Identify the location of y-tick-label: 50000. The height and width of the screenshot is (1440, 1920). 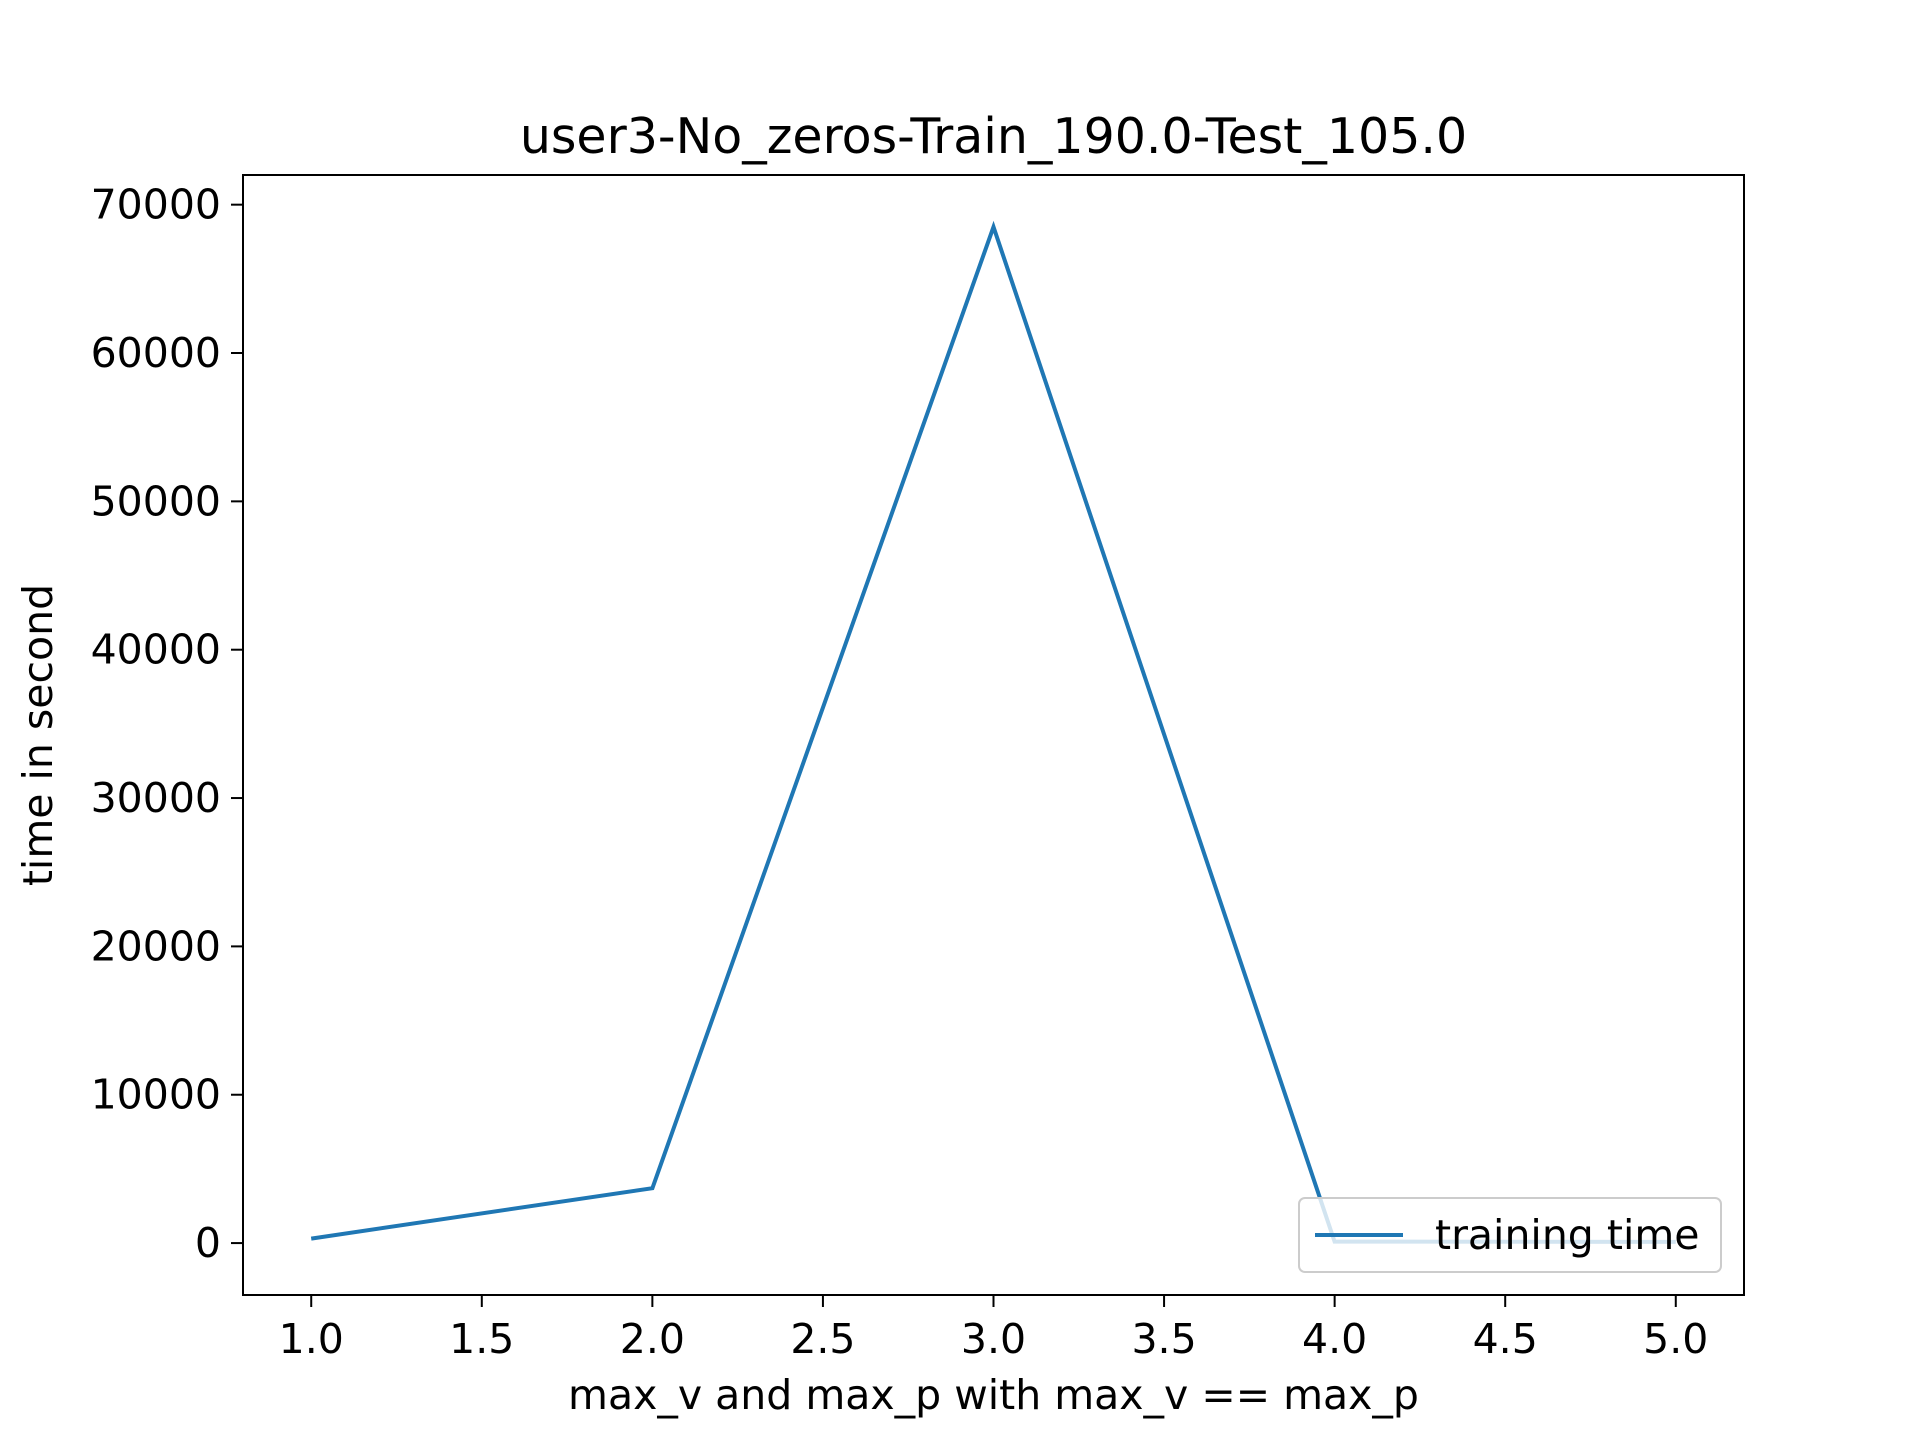
(156, 501).